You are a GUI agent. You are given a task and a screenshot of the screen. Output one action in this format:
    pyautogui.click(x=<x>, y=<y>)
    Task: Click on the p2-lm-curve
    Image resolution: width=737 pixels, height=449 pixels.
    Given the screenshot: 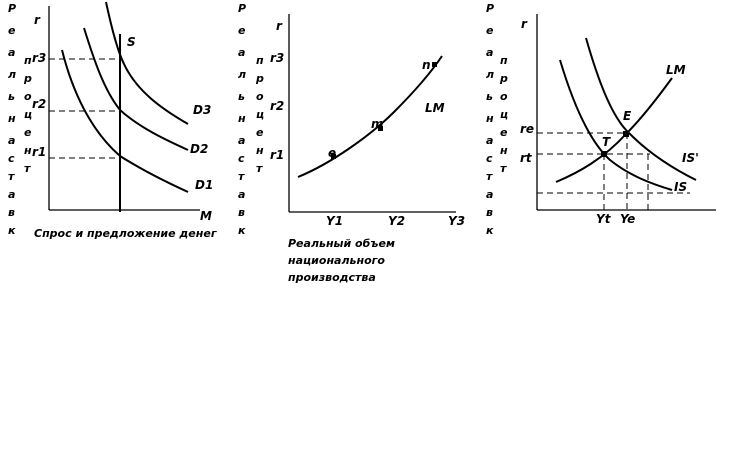 What is the action you would take?
    pyautogui.click(x=370, y=116)
    